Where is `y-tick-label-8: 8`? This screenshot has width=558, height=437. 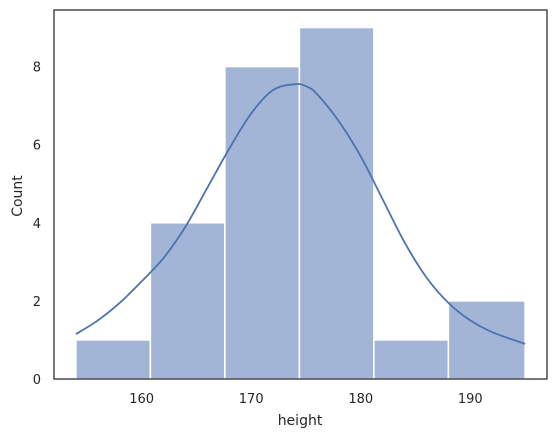 y-tick-label-8: 8 is located at coordinates (37, 68).